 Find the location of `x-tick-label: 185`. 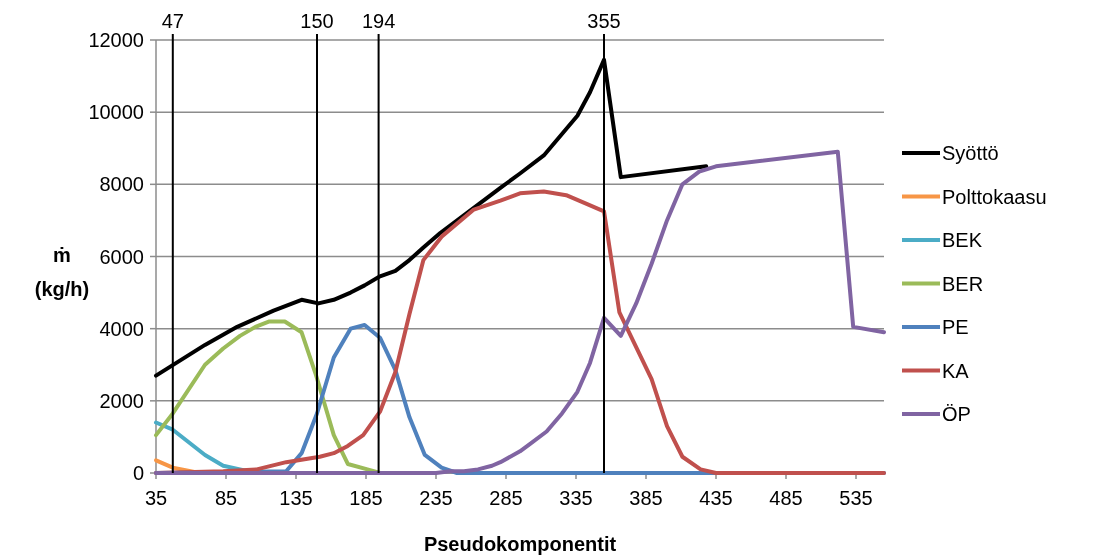

x-tick-label: 185 is located at coordinates (366, 498).